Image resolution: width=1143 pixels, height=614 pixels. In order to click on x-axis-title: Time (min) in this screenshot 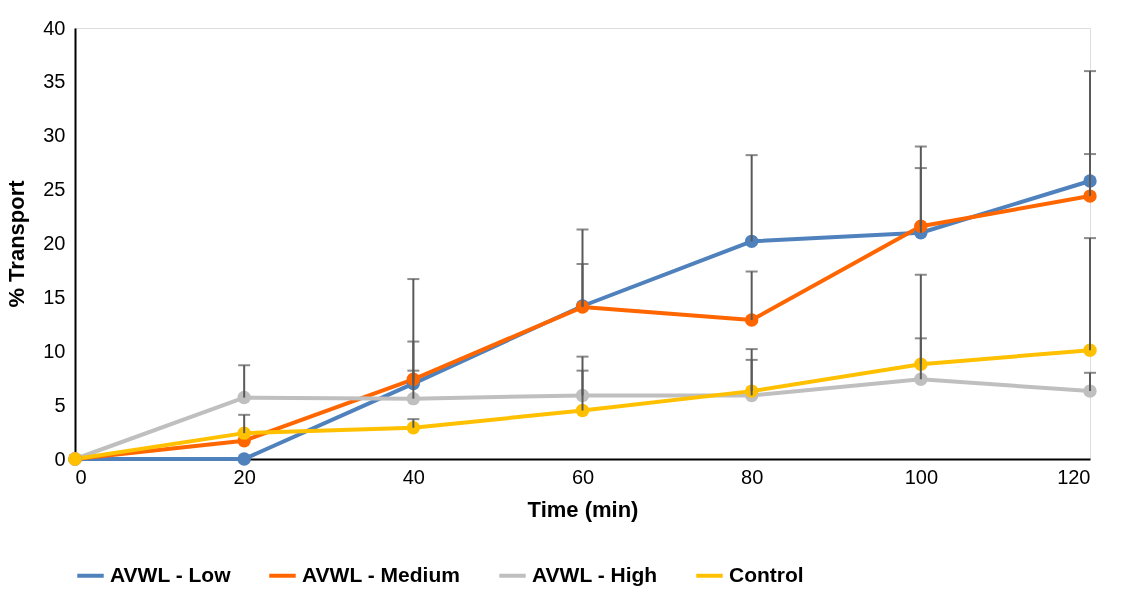, I will do `click(583, 509)`.